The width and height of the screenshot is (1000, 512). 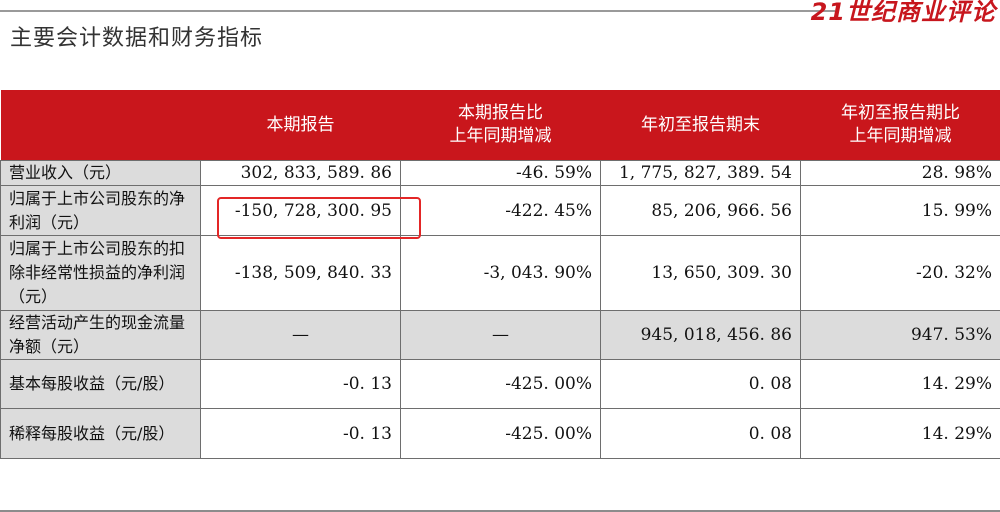 What do you see at coordinates (903, 13) in the screenshot?
I see `brand-logo: 21世纪商业评论` at bounding box center [903, 13].